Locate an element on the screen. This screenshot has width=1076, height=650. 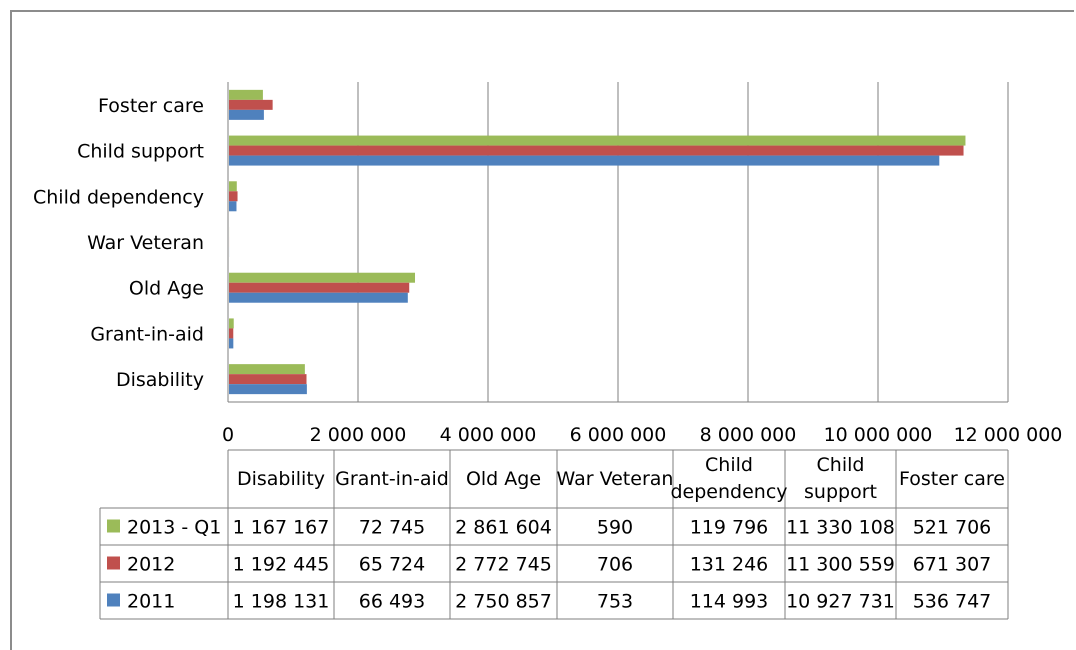
x-tick-label: 8 000 000 is located at coordinates (748, 435).